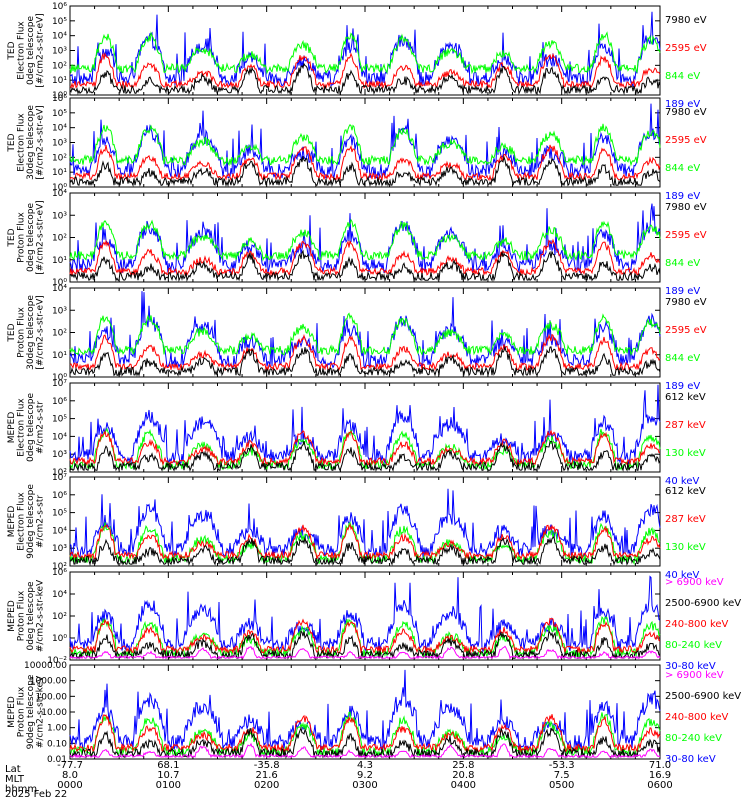 Image resolution: width=750 pixels, height=800 pixels. What do you see at coordinates (693, 738) in the screenshot?
I see `legend-entry: 80-240 keV` at bounding box center [693, 738].